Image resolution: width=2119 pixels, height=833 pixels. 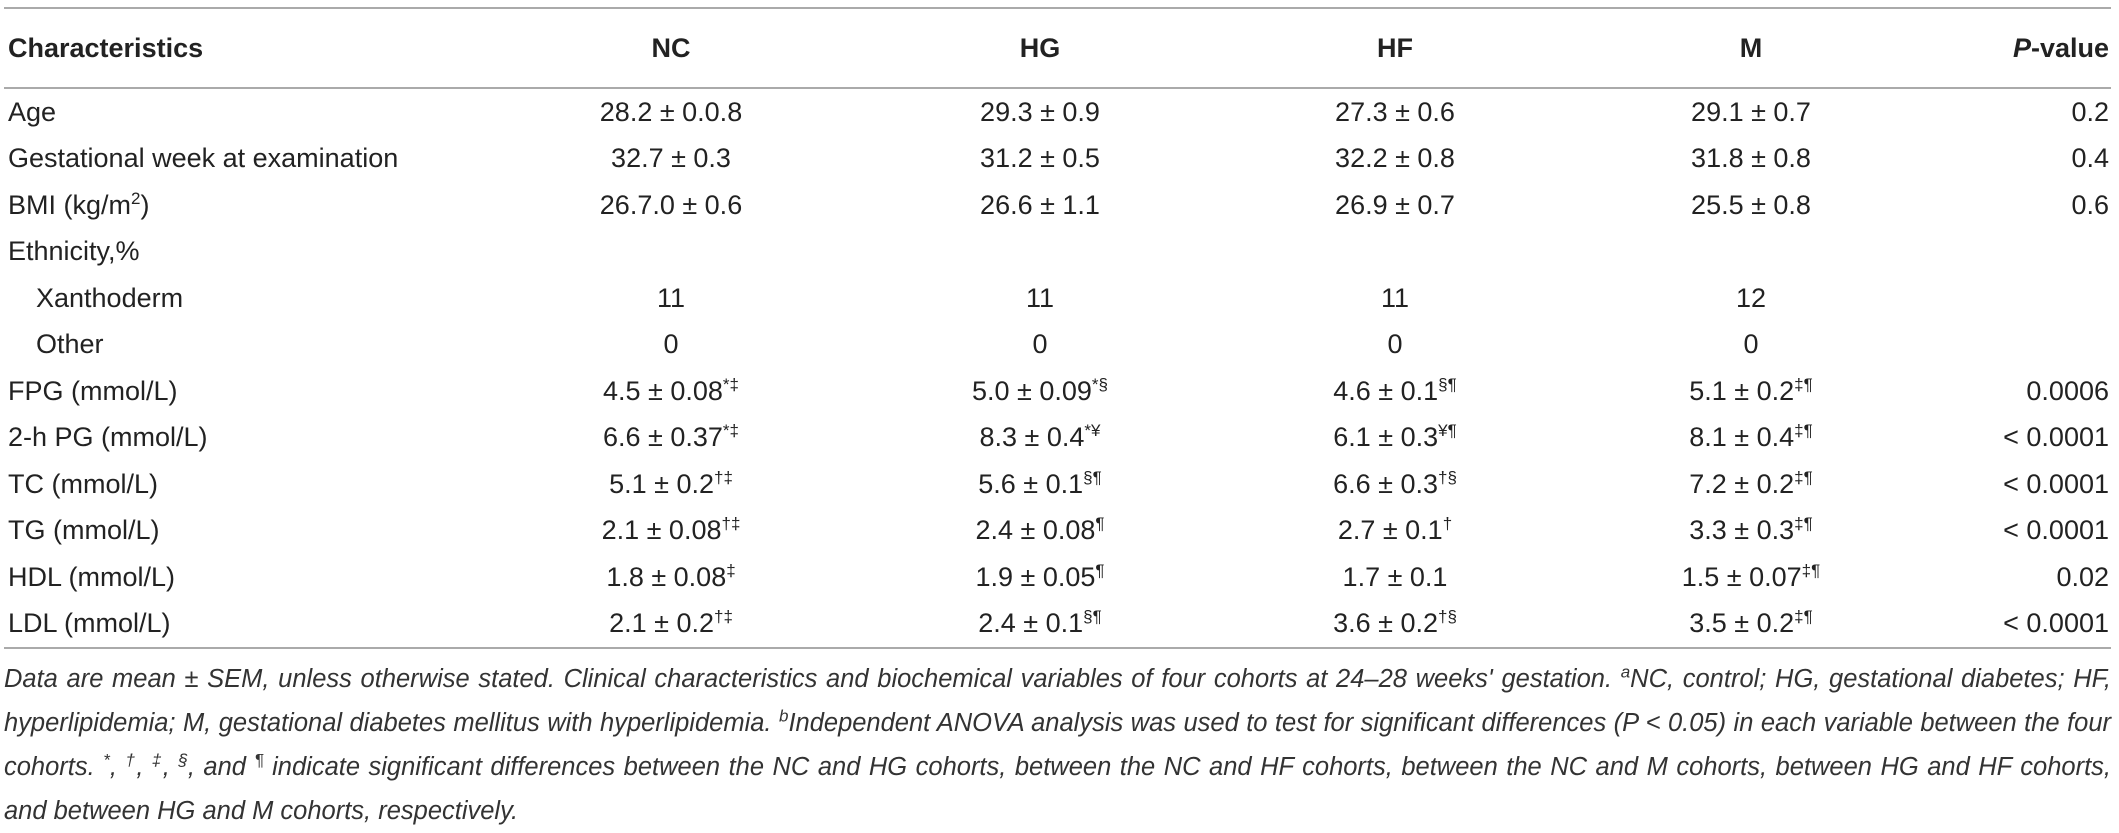 What do you see at coordinates (1395, 111) in the screenshot?
I see `cell-text: 27.3 ± 0.6` at bounding box center [1395, 111].